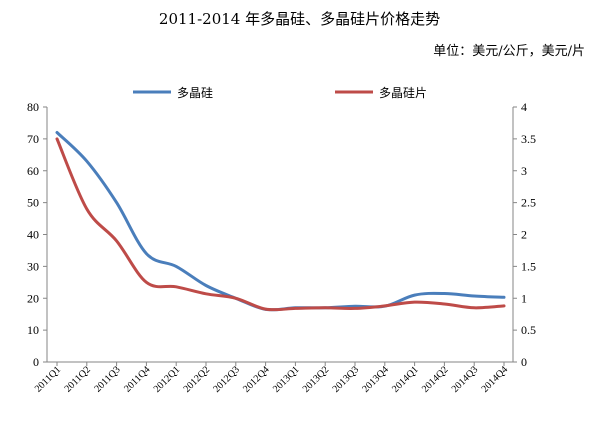  Describe the element at coordinates (226, 379) in the screenshot. I see `x-axis-tick-label: 2012Q3` at that location.